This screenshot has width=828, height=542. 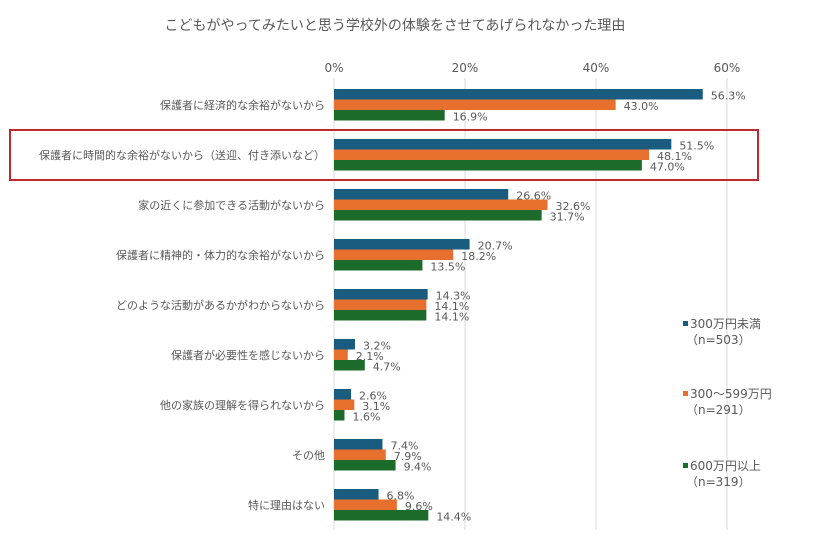 I want to click on highlight-rect, so click(x=384, y=155).